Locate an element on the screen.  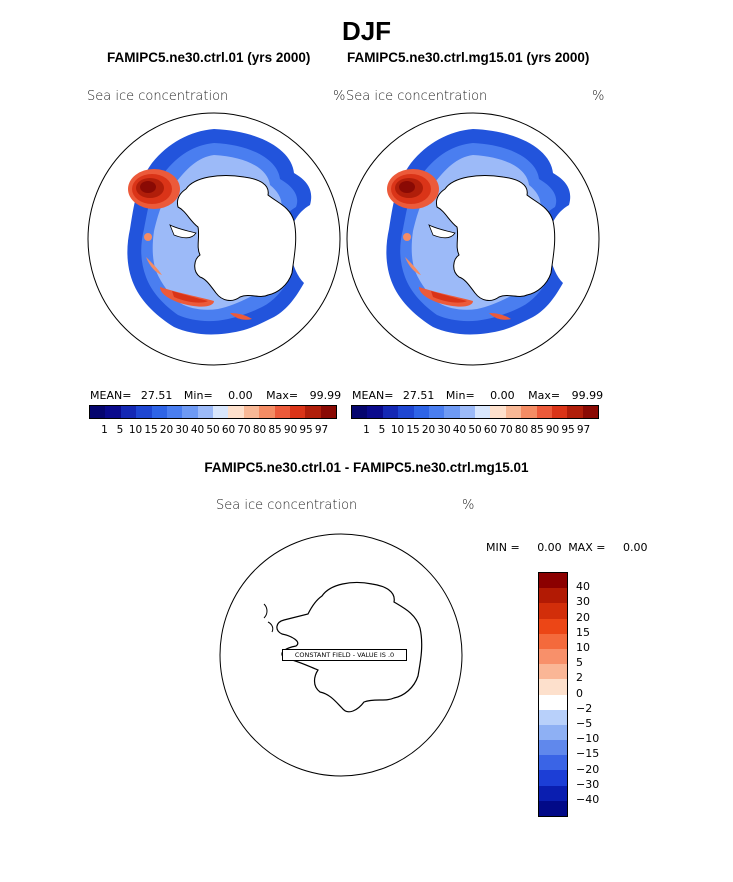
difference-units-label: % is located at coordinates (468, 505).